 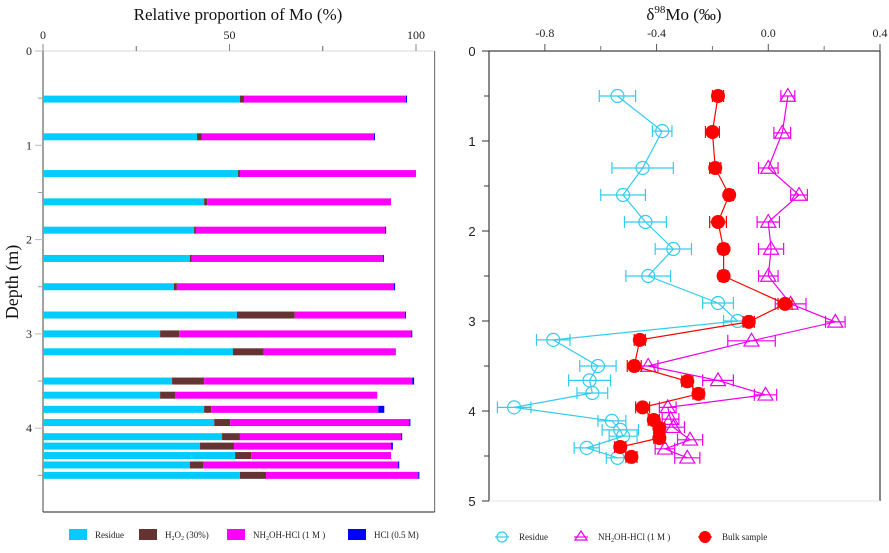 What do you see at coordinates (703, 276) in the screenshot?
I see `series-bulk` at bounding box center [703, 276].